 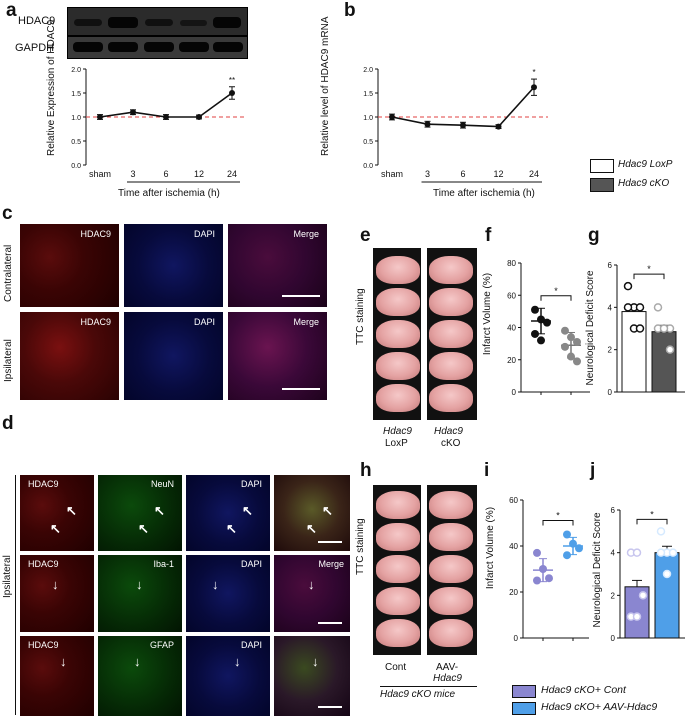 I want to click on panel-c-row1: Contralateral, so click(x=8, y=273).